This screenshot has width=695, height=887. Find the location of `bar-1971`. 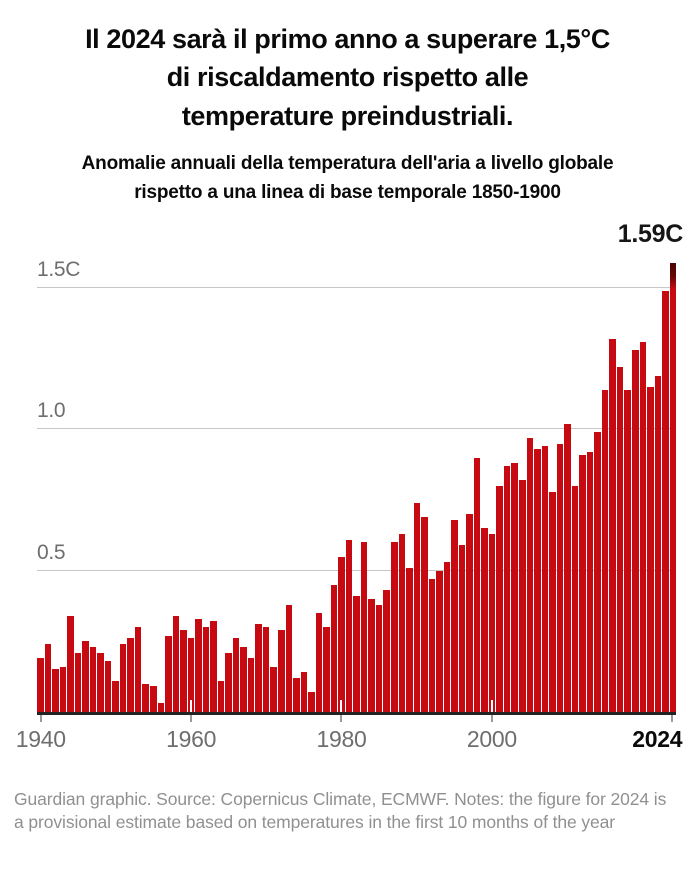

bar-1971 is located at coordinates (273, 689).